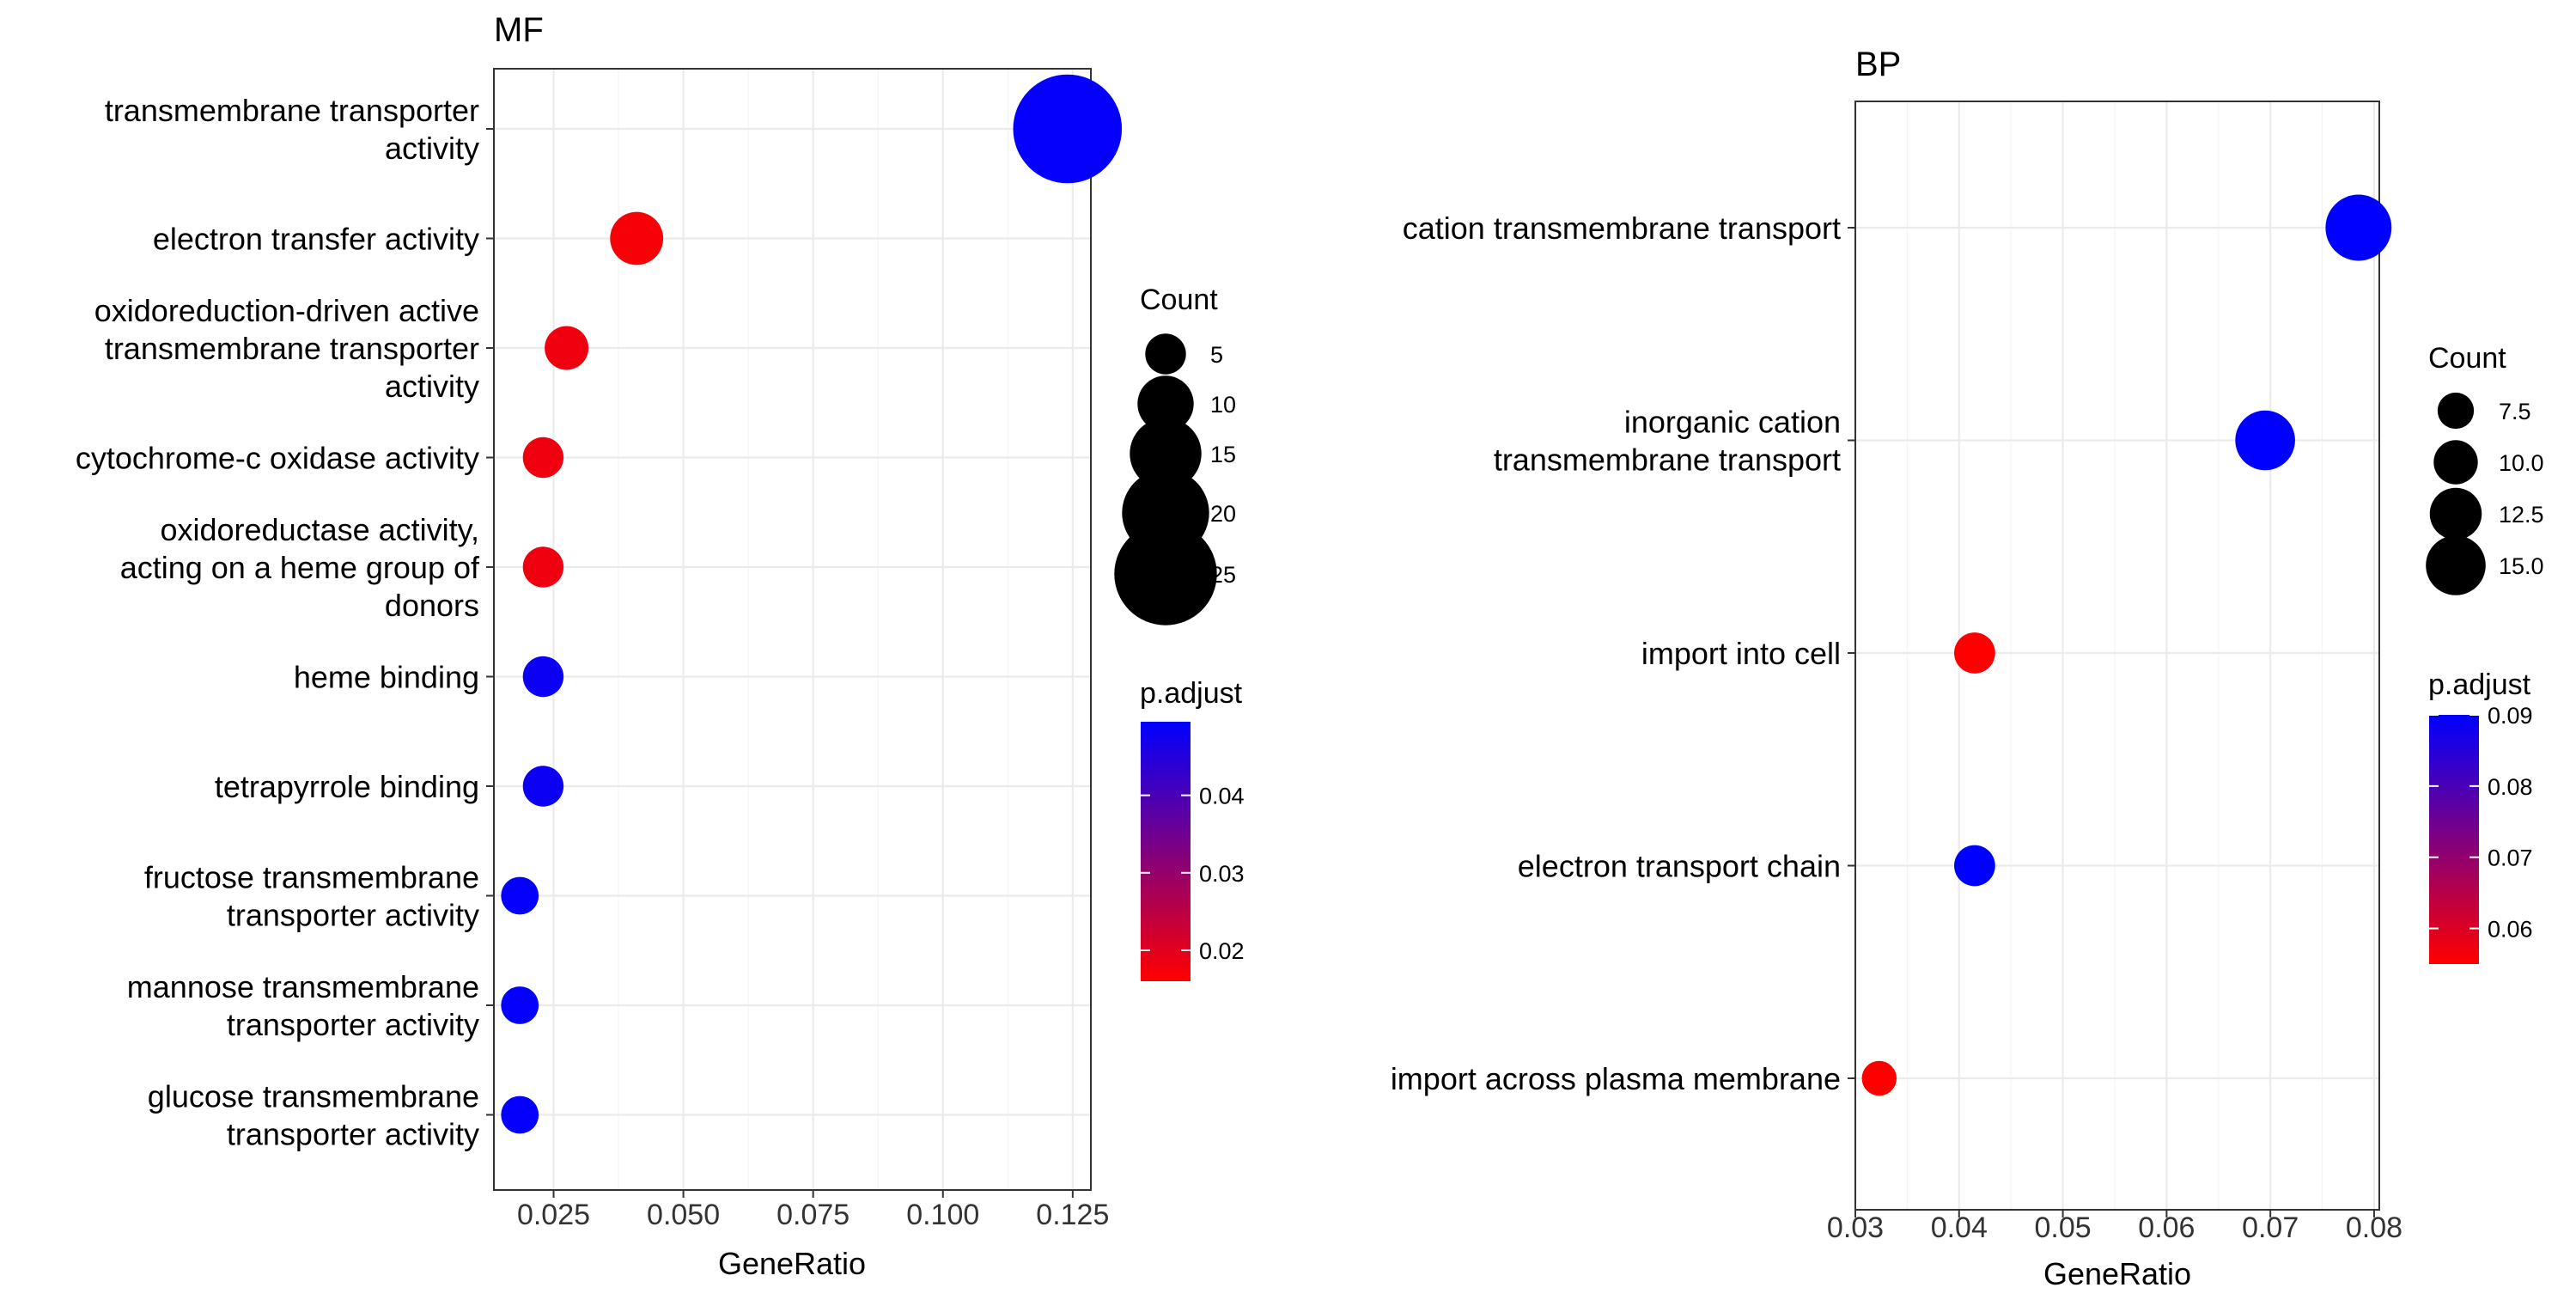  Describe the element at coordinates (1222, 874) in the screenshot. I see `mf-colorbar-label: 0.03` at that location.